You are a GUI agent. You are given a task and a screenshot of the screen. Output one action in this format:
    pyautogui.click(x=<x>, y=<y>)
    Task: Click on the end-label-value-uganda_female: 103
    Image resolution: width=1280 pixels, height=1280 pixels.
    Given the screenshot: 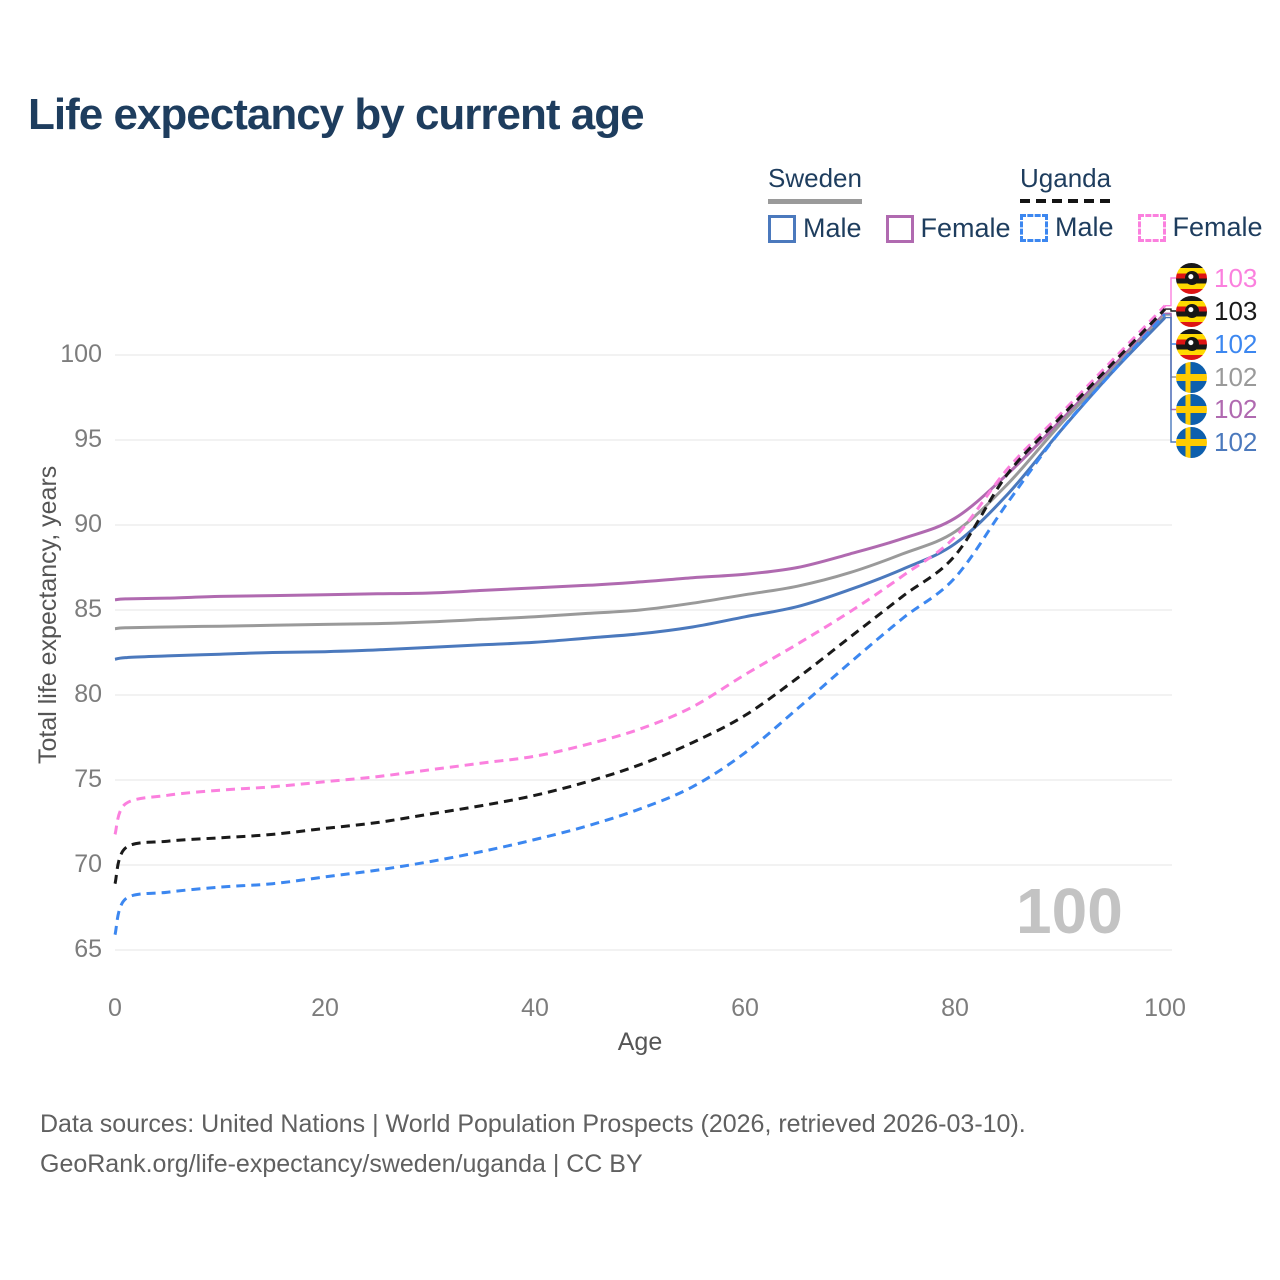 What is the action you would take?
    pyautogui.click(x=1236, y=277)
    